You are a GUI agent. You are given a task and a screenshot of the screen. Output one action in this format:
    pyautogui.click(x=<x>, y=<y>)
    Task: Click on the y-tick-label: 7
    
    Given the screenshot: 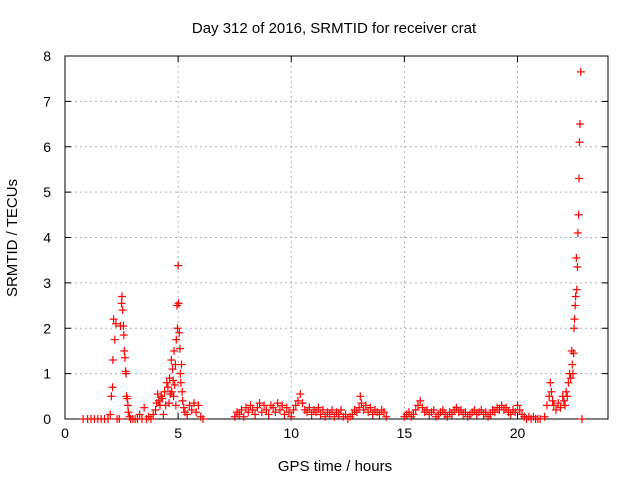 What is the action you would take?
    pyautogui.click(x=47, y=101)
    